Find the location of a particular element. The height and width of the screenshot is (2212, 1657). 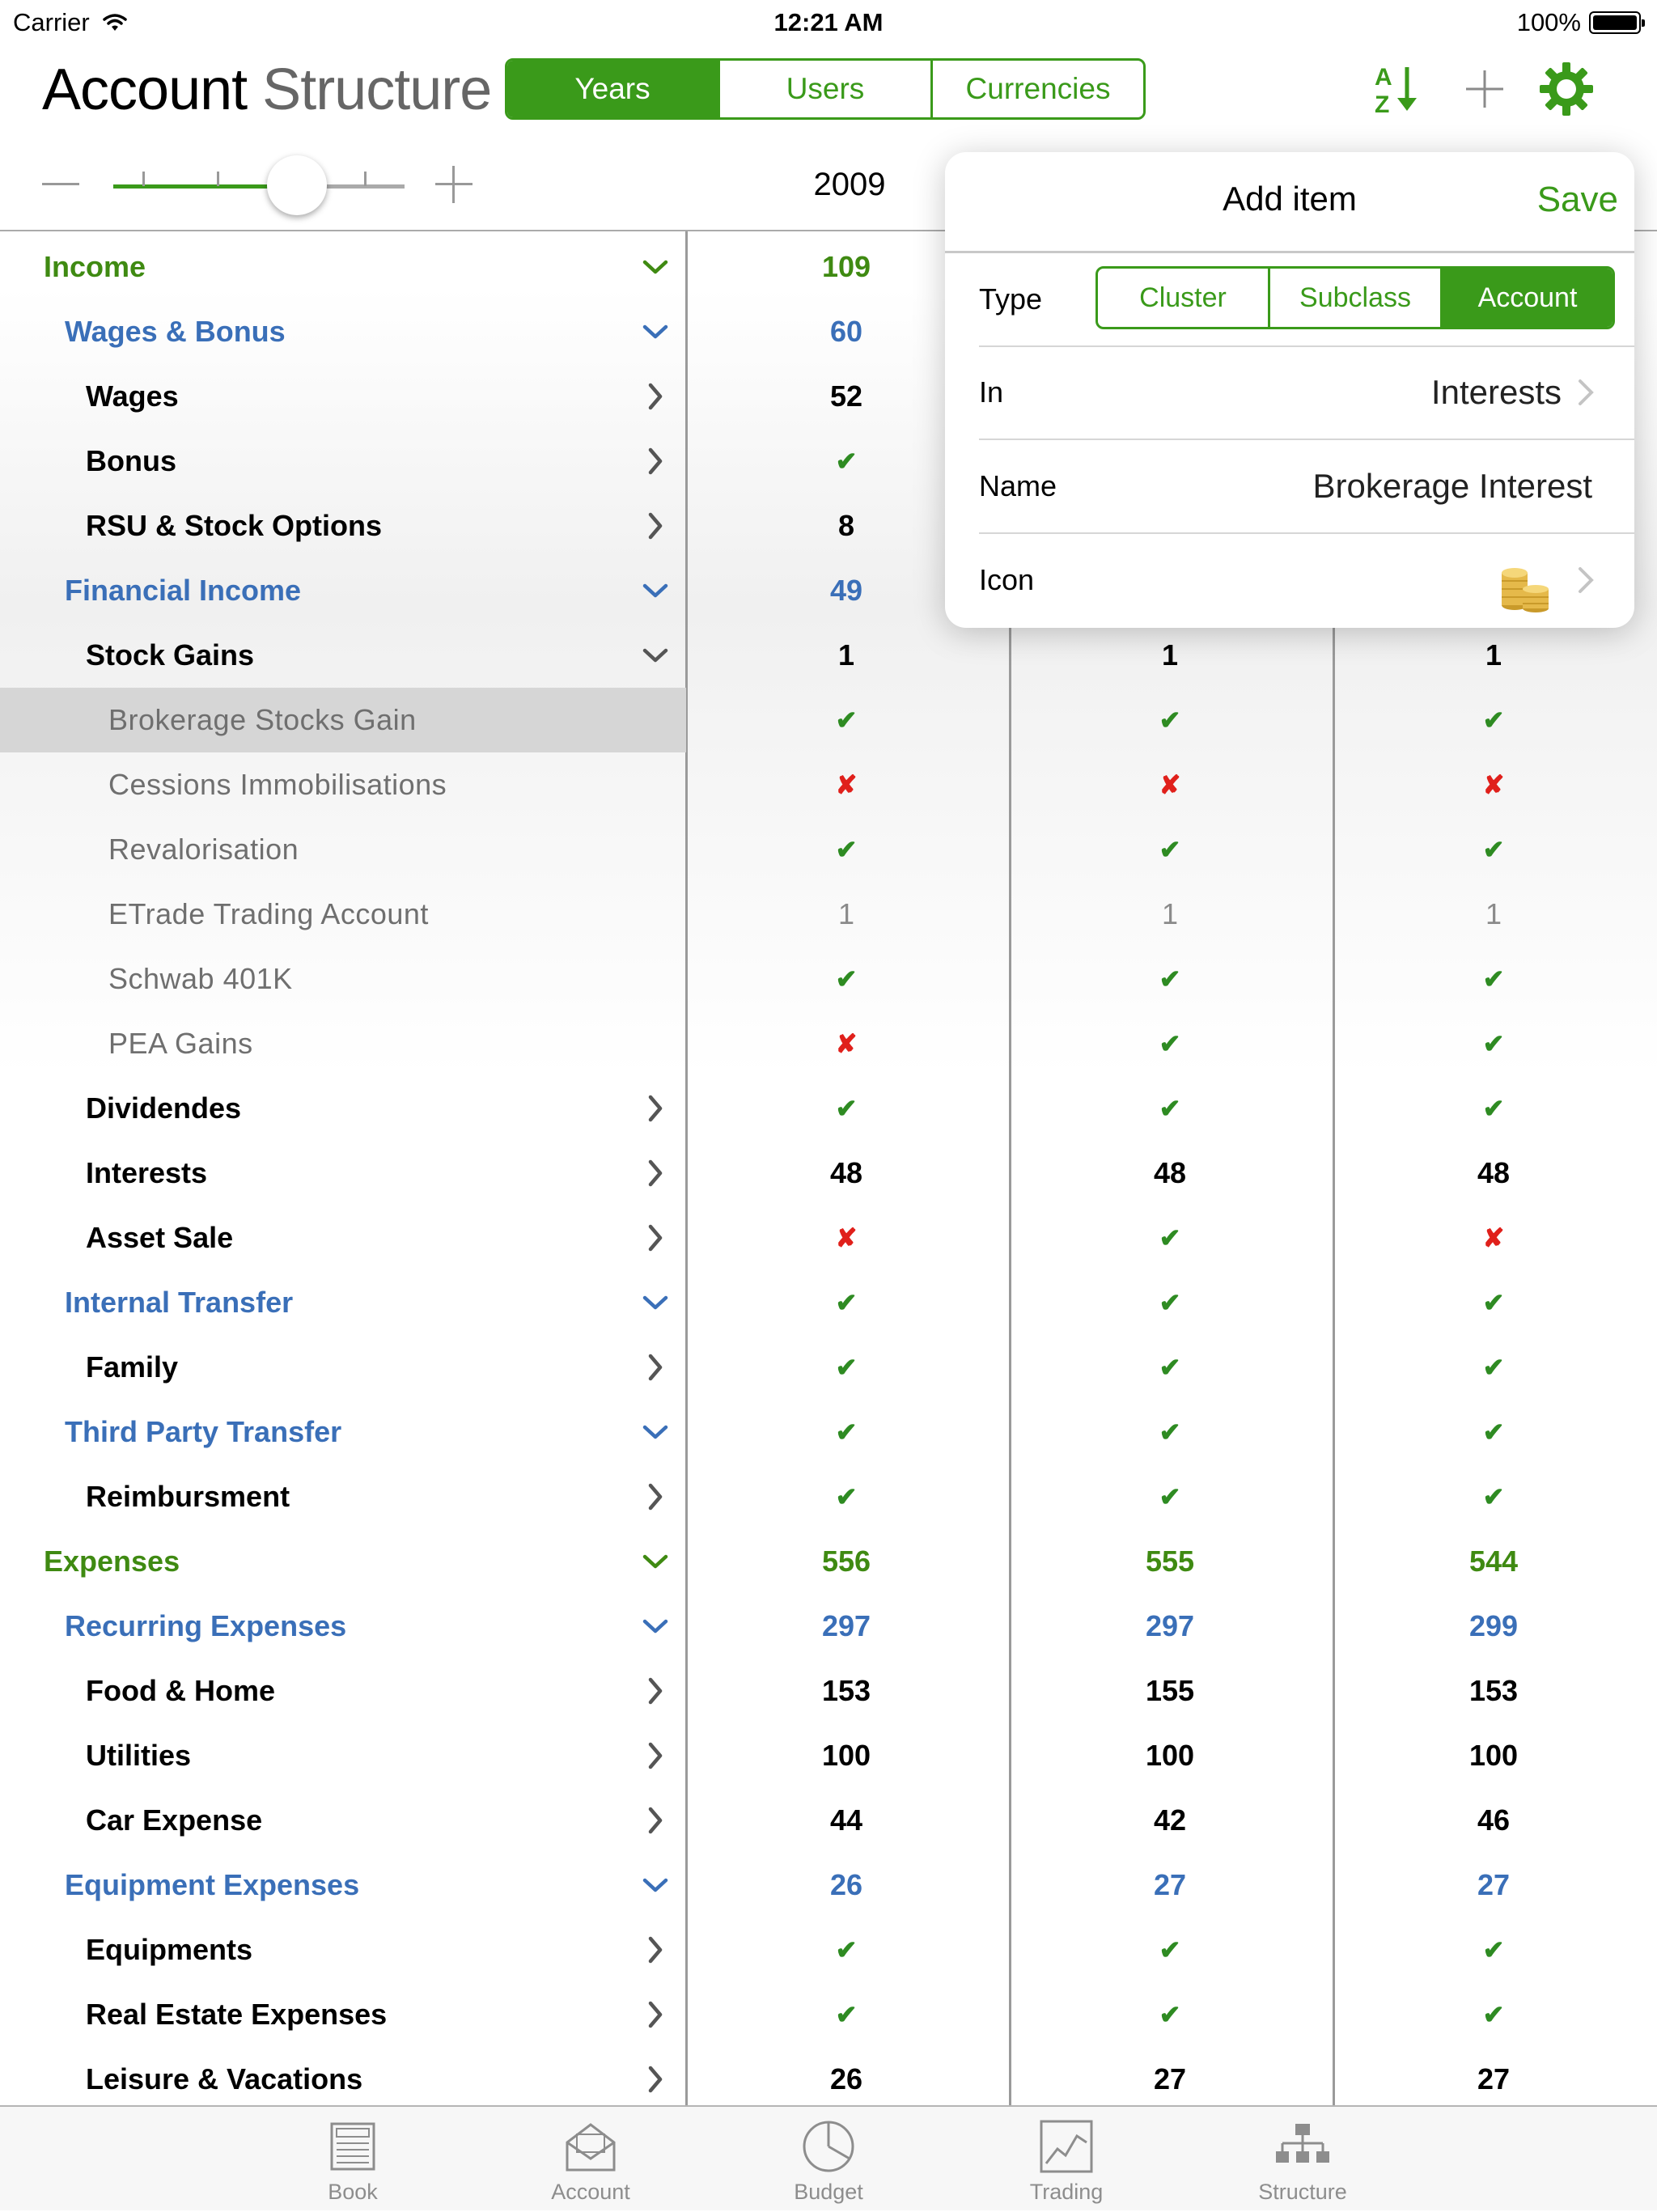

table-row: Real Estate Expenses ✔ ✔ ✔ is located at coordinates (828, 2014).